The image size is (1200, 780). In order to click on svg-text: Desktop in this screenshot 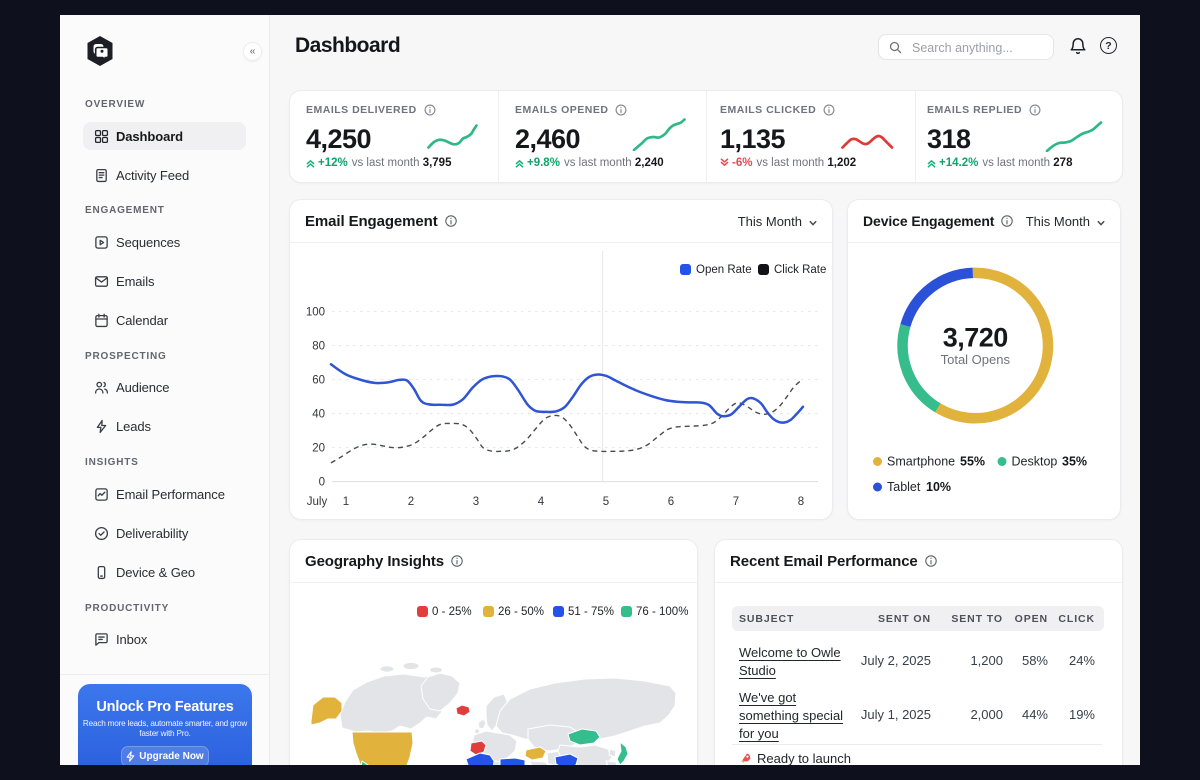, I will do `click(1035, 462)`.